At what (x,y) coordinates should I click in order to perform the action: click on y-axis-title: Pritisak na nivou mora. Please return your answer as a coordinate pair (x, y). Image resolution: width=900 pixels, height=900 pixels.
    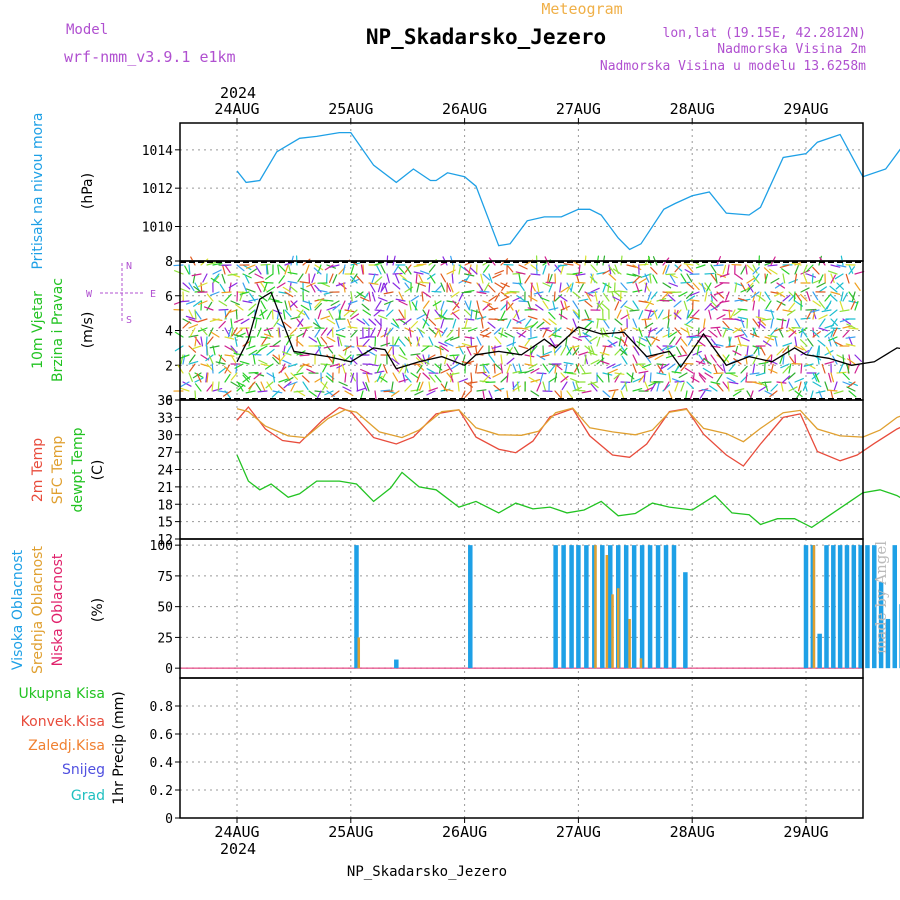
    Looking at the image, I should click on (38, 190).